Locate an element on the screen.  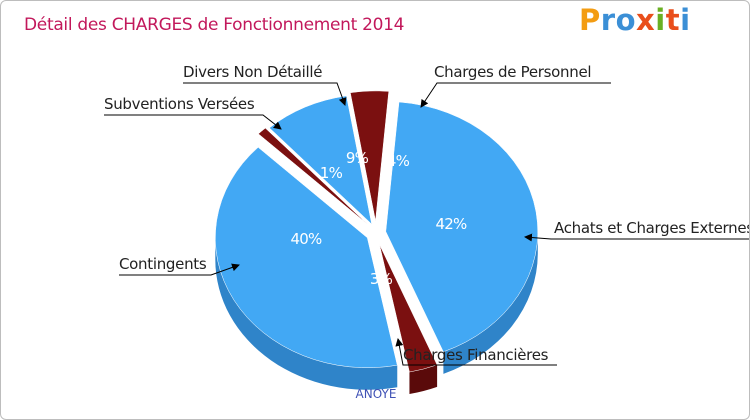
logo-letter: o is located at coordinates (626, 20).